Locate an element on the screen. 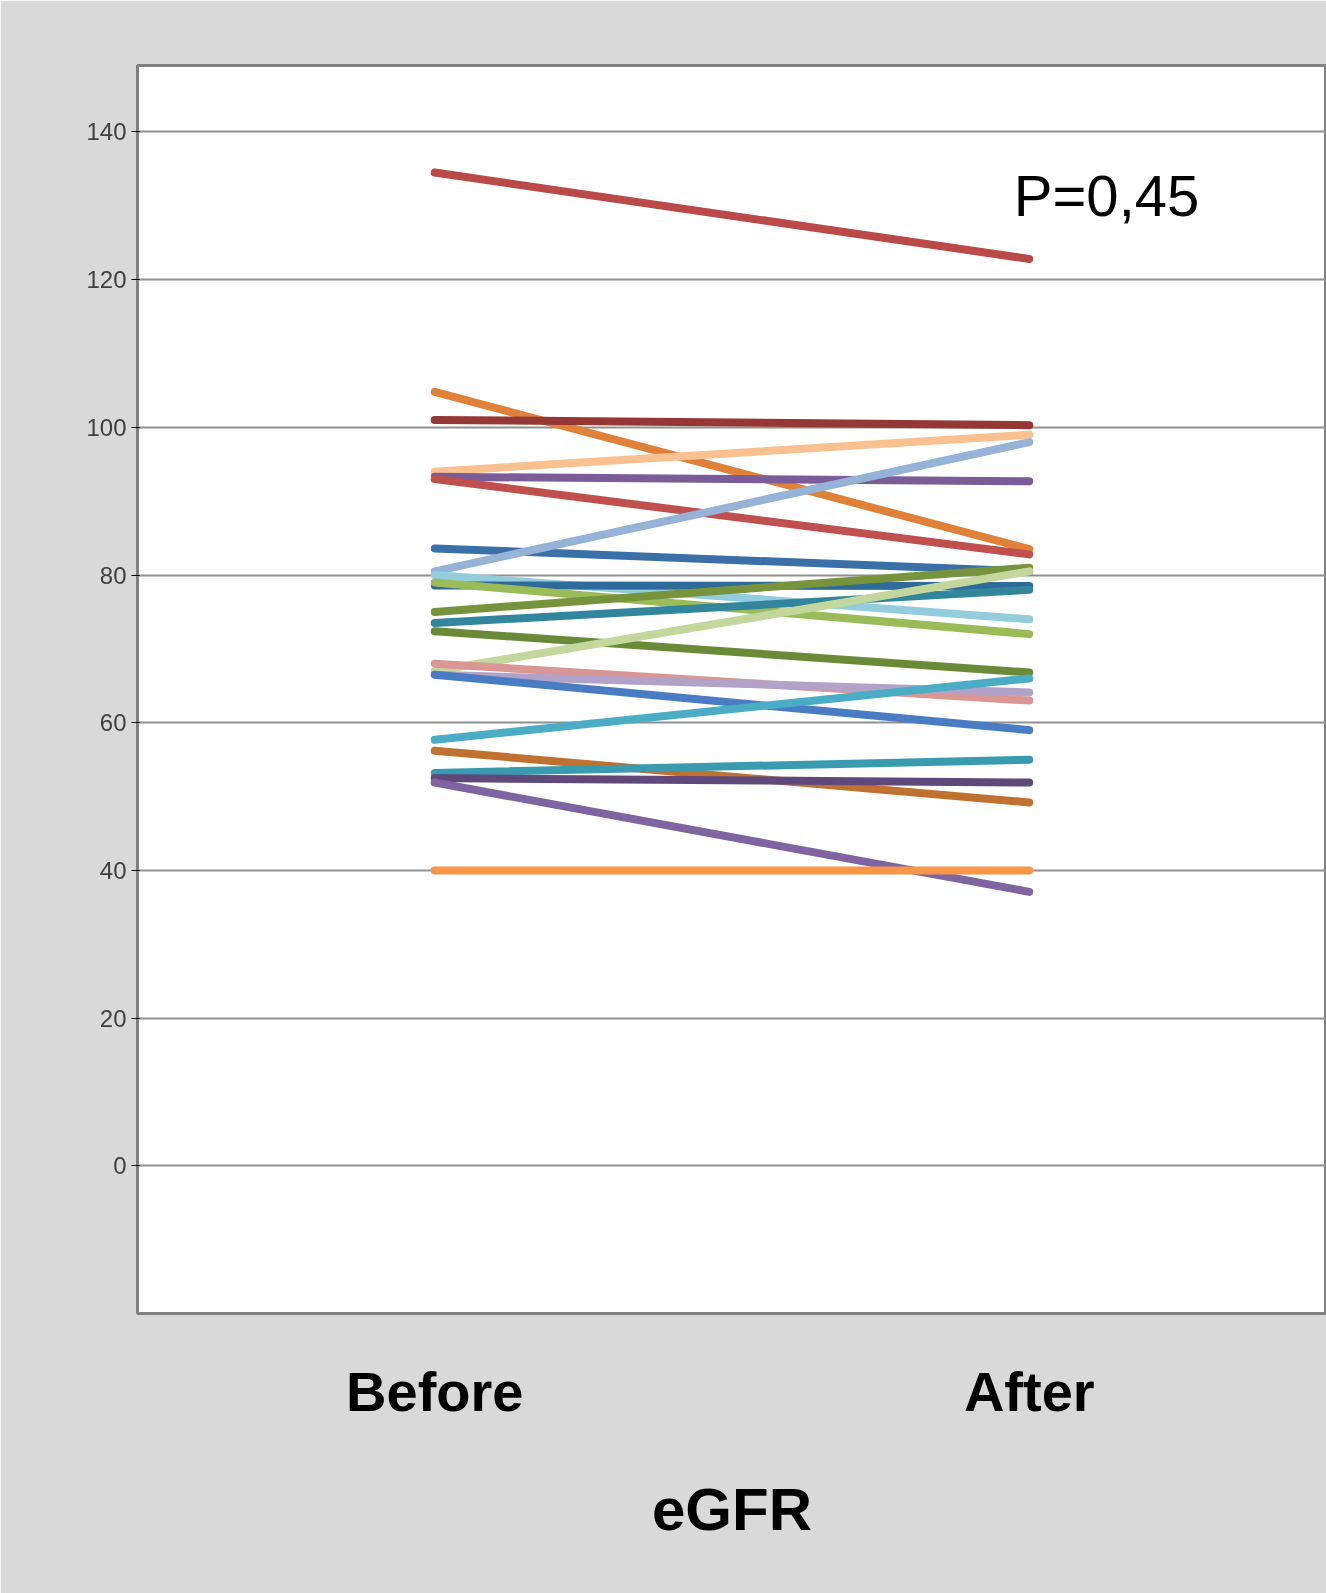  y-tick-label: 20 is located at coordinates (113, 1018).